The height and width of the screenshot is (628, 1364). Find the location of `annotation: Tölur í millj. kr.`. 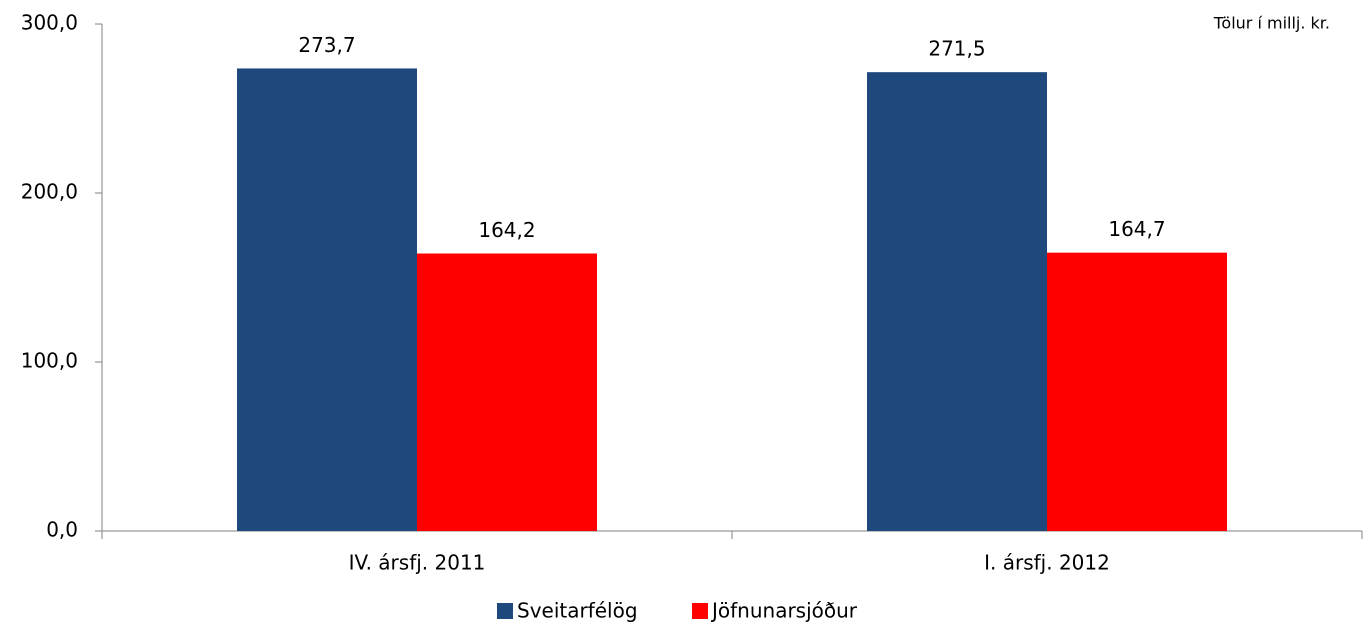

annotation: Tölur í millj. kr. is located at coordinates (1271, 23).